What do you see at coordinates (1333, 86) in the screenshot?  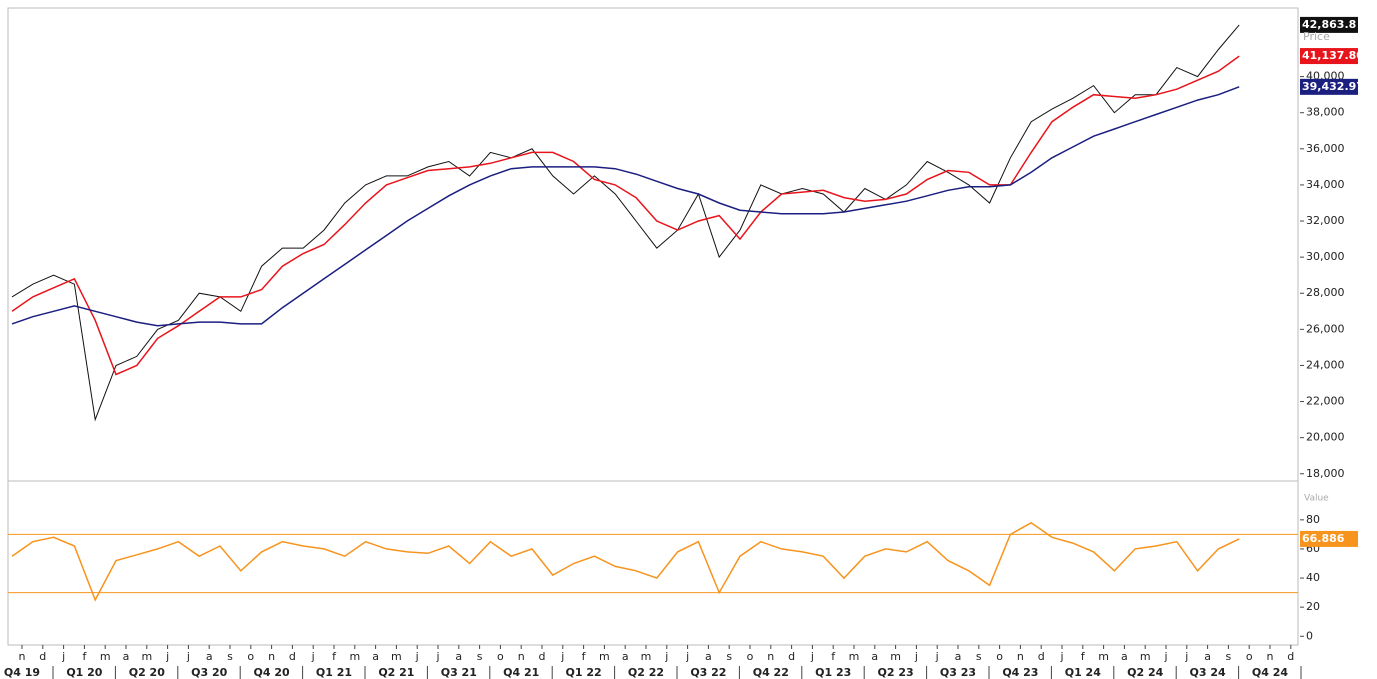 I see `last-value-label: 39,432.97` at bounding box center [1333, 86].